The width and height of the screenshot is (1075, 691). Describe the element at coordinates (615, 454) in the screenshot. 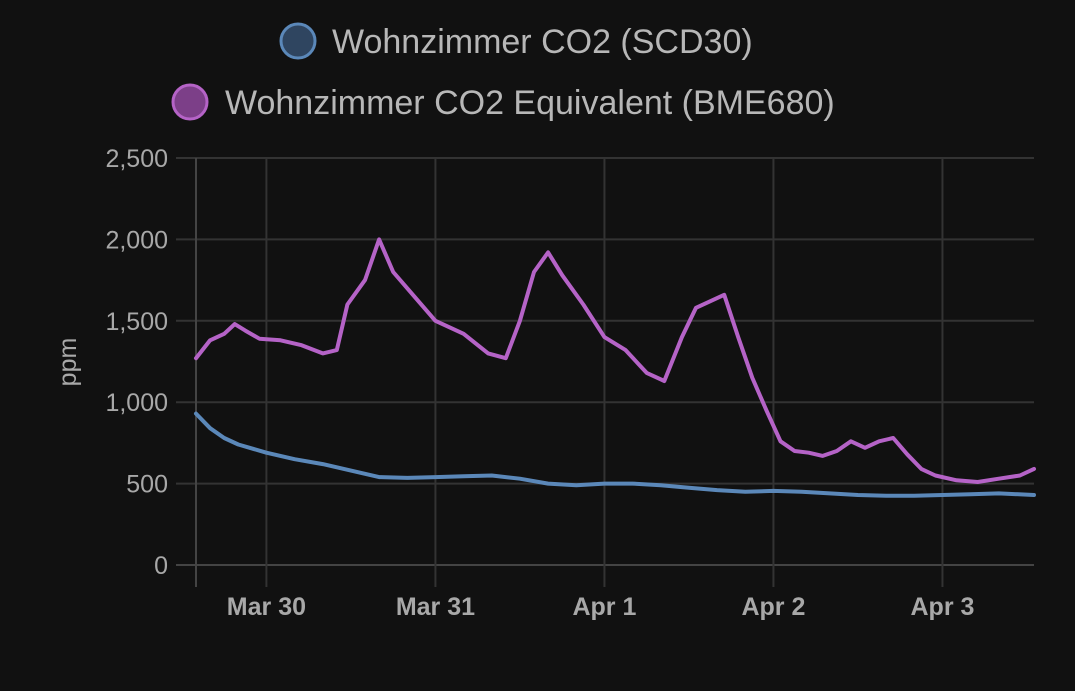

I see `series-line-scd30` at that location.